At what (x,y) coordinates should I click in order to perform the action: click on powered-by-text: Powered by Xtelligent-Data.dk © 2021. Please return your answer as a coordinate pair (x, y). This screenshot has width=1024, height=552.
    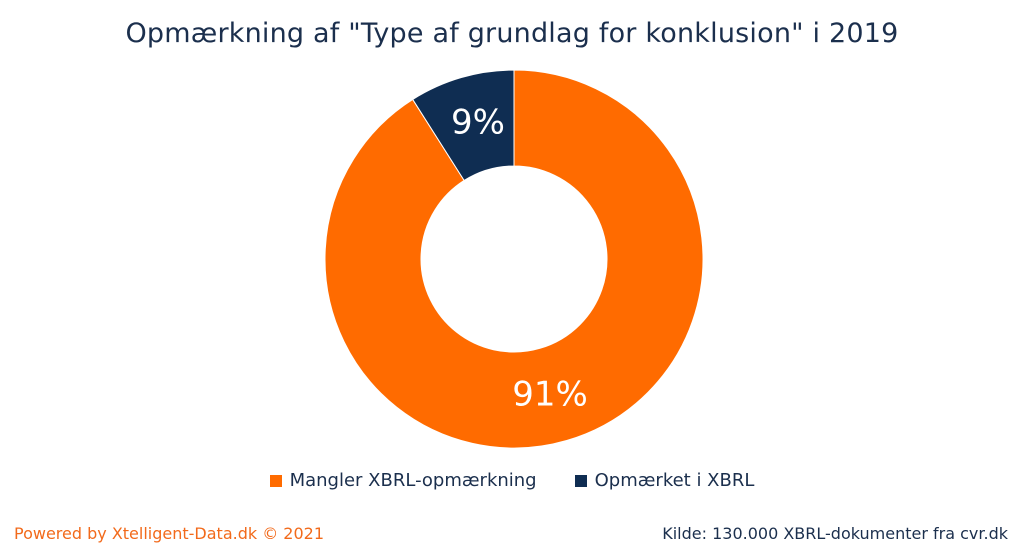
    Looking at the image, I should click on (169, 533).